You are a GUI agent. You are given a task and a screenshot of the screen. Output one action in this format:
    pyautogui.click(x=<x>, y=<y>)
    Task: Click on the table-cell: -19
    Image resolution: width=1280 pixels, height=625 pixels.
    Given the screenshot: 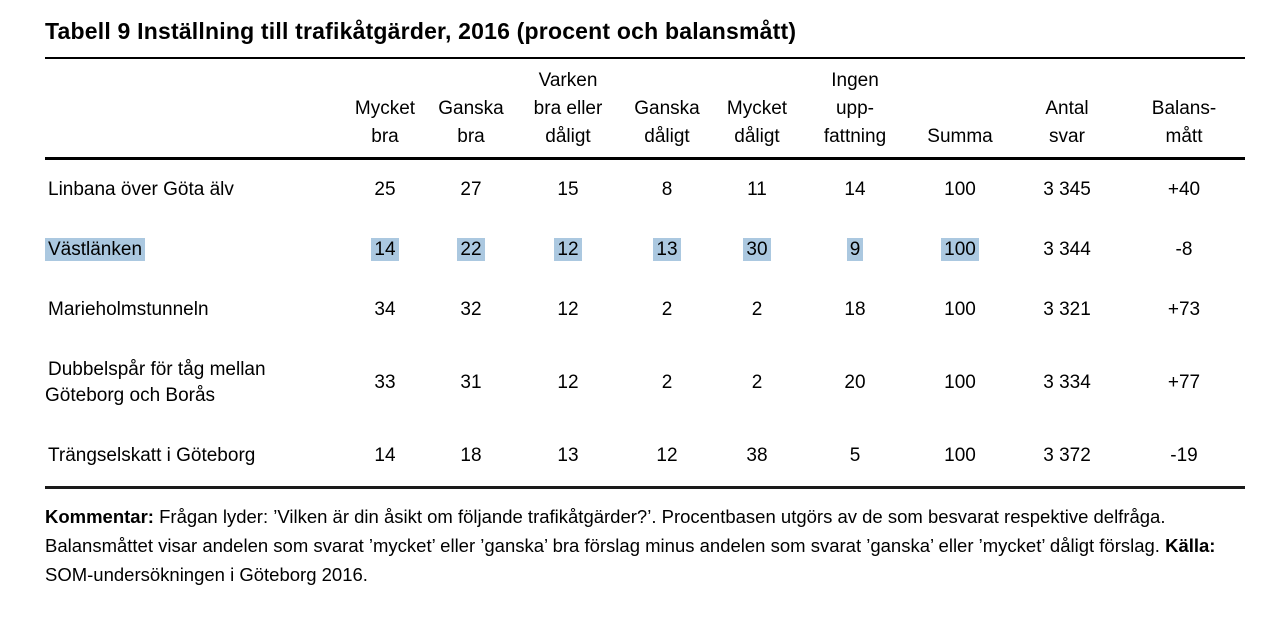 What is the action you would take?
    pyautogui.click(x=1184, y=455)
    